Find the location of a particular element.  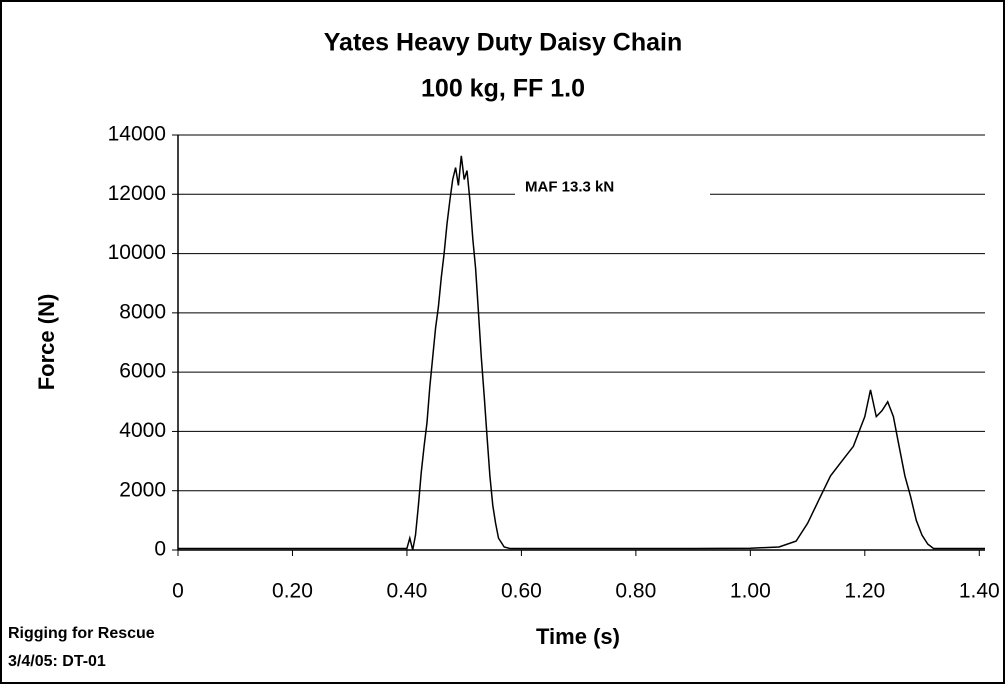

x-tick-label: 1.40 is located at coordinates (979, 591).